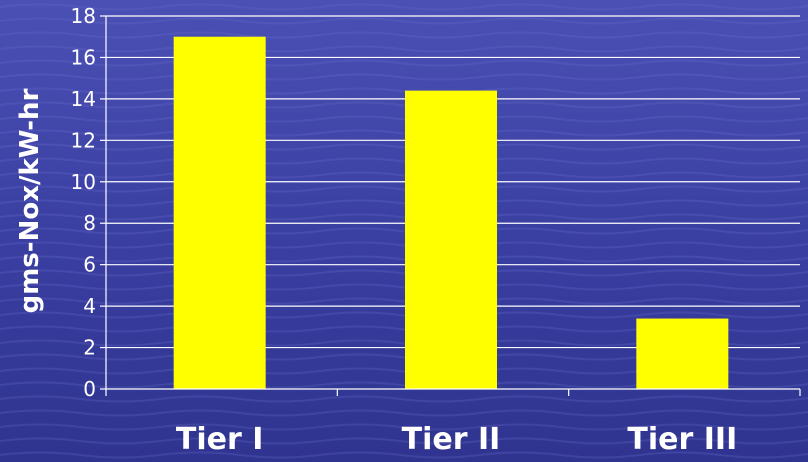  What do you see at coordinates (220, 439) in the screenshot?
I see `x-tick-label: Tier I` at bounding box center [220, 439].